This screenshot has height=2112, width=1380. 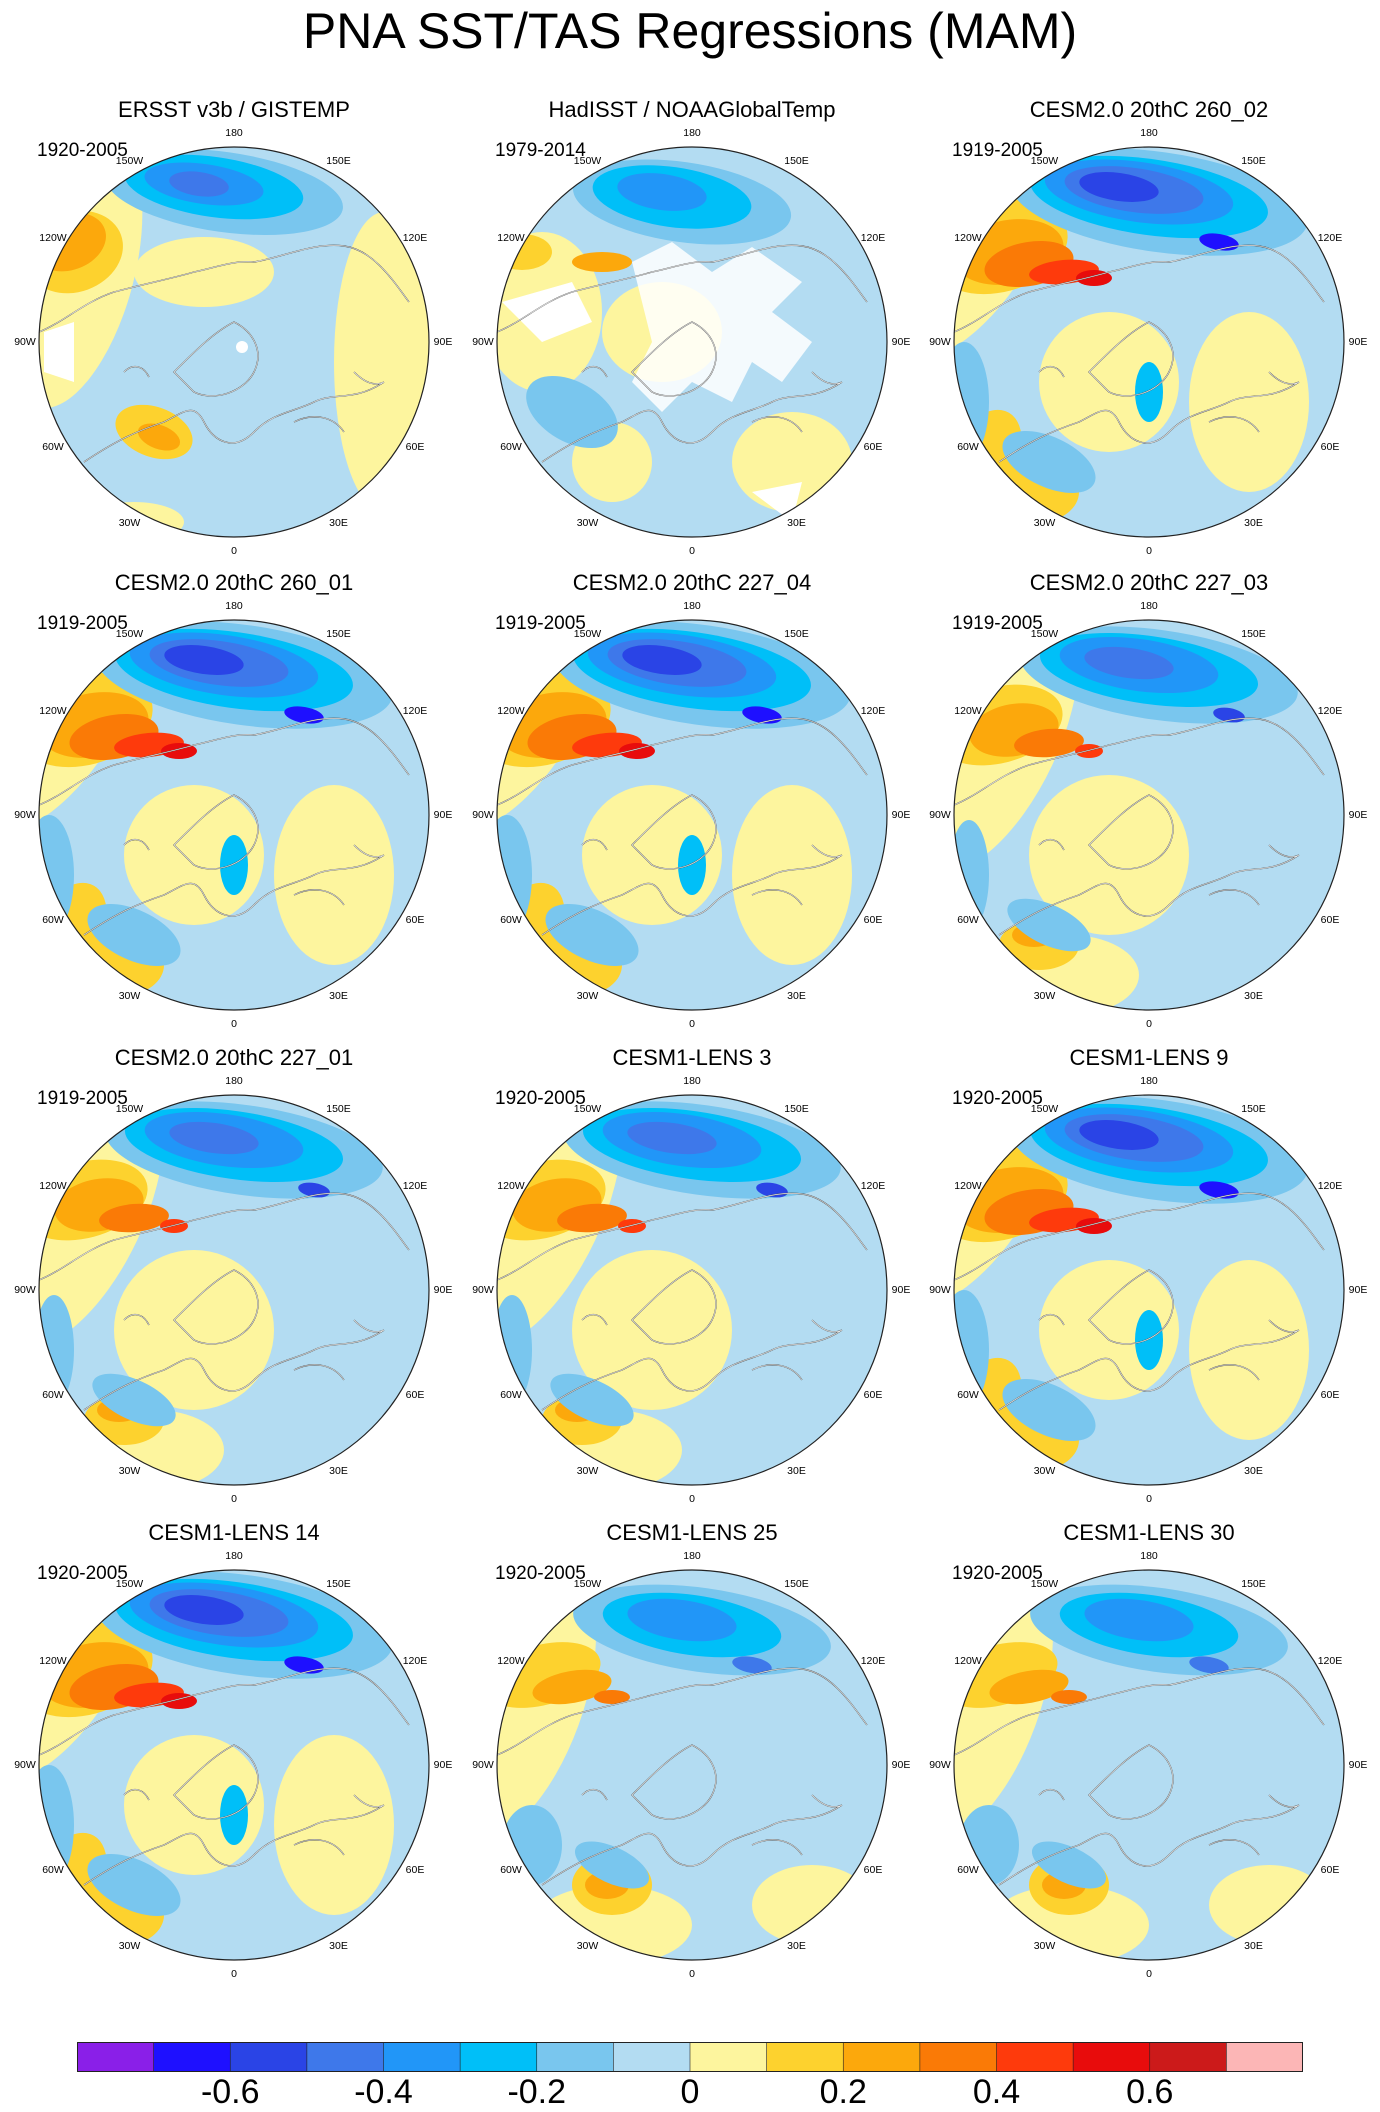 What do you see at coordinates (1149, 582) in the screenshot?
I see `panel-title: CESM2.0 20thC 227_03` at bounding box center [1149, 582].